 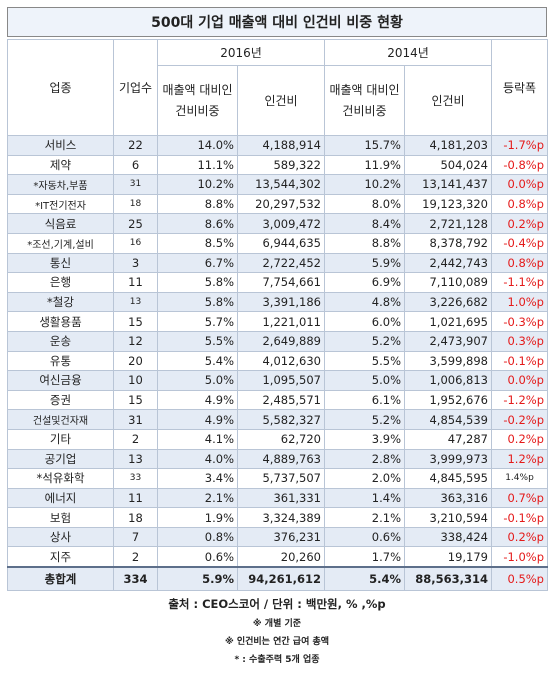 I want to click on cost-2014-cell: 3,226,682, so click(x=448, y=302).